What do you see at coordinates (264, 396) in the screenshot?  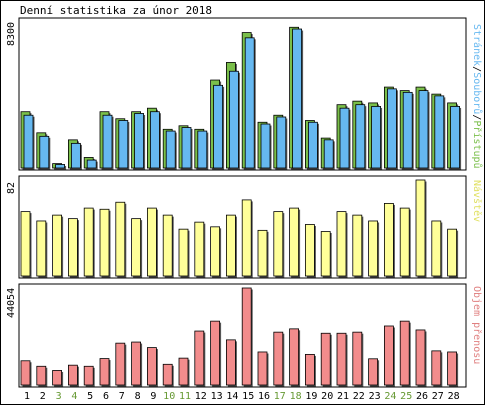 I see `x-tick-label-day-16: 16` at bounding box center [264, 396].